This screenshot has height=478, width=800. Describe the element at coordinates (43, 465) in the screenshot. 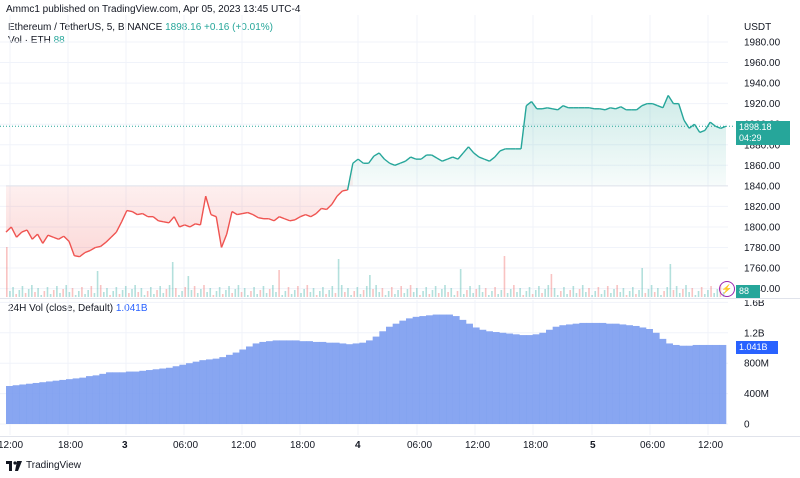

I see `tradingview-logo: TradingView` at that location.